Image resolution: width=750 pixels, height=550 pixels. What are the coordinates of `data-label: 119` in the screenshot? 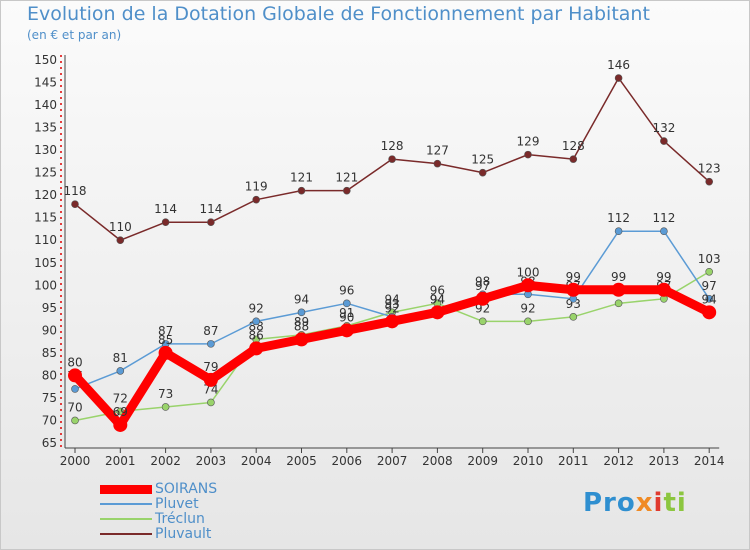 It's located at (256, 187).